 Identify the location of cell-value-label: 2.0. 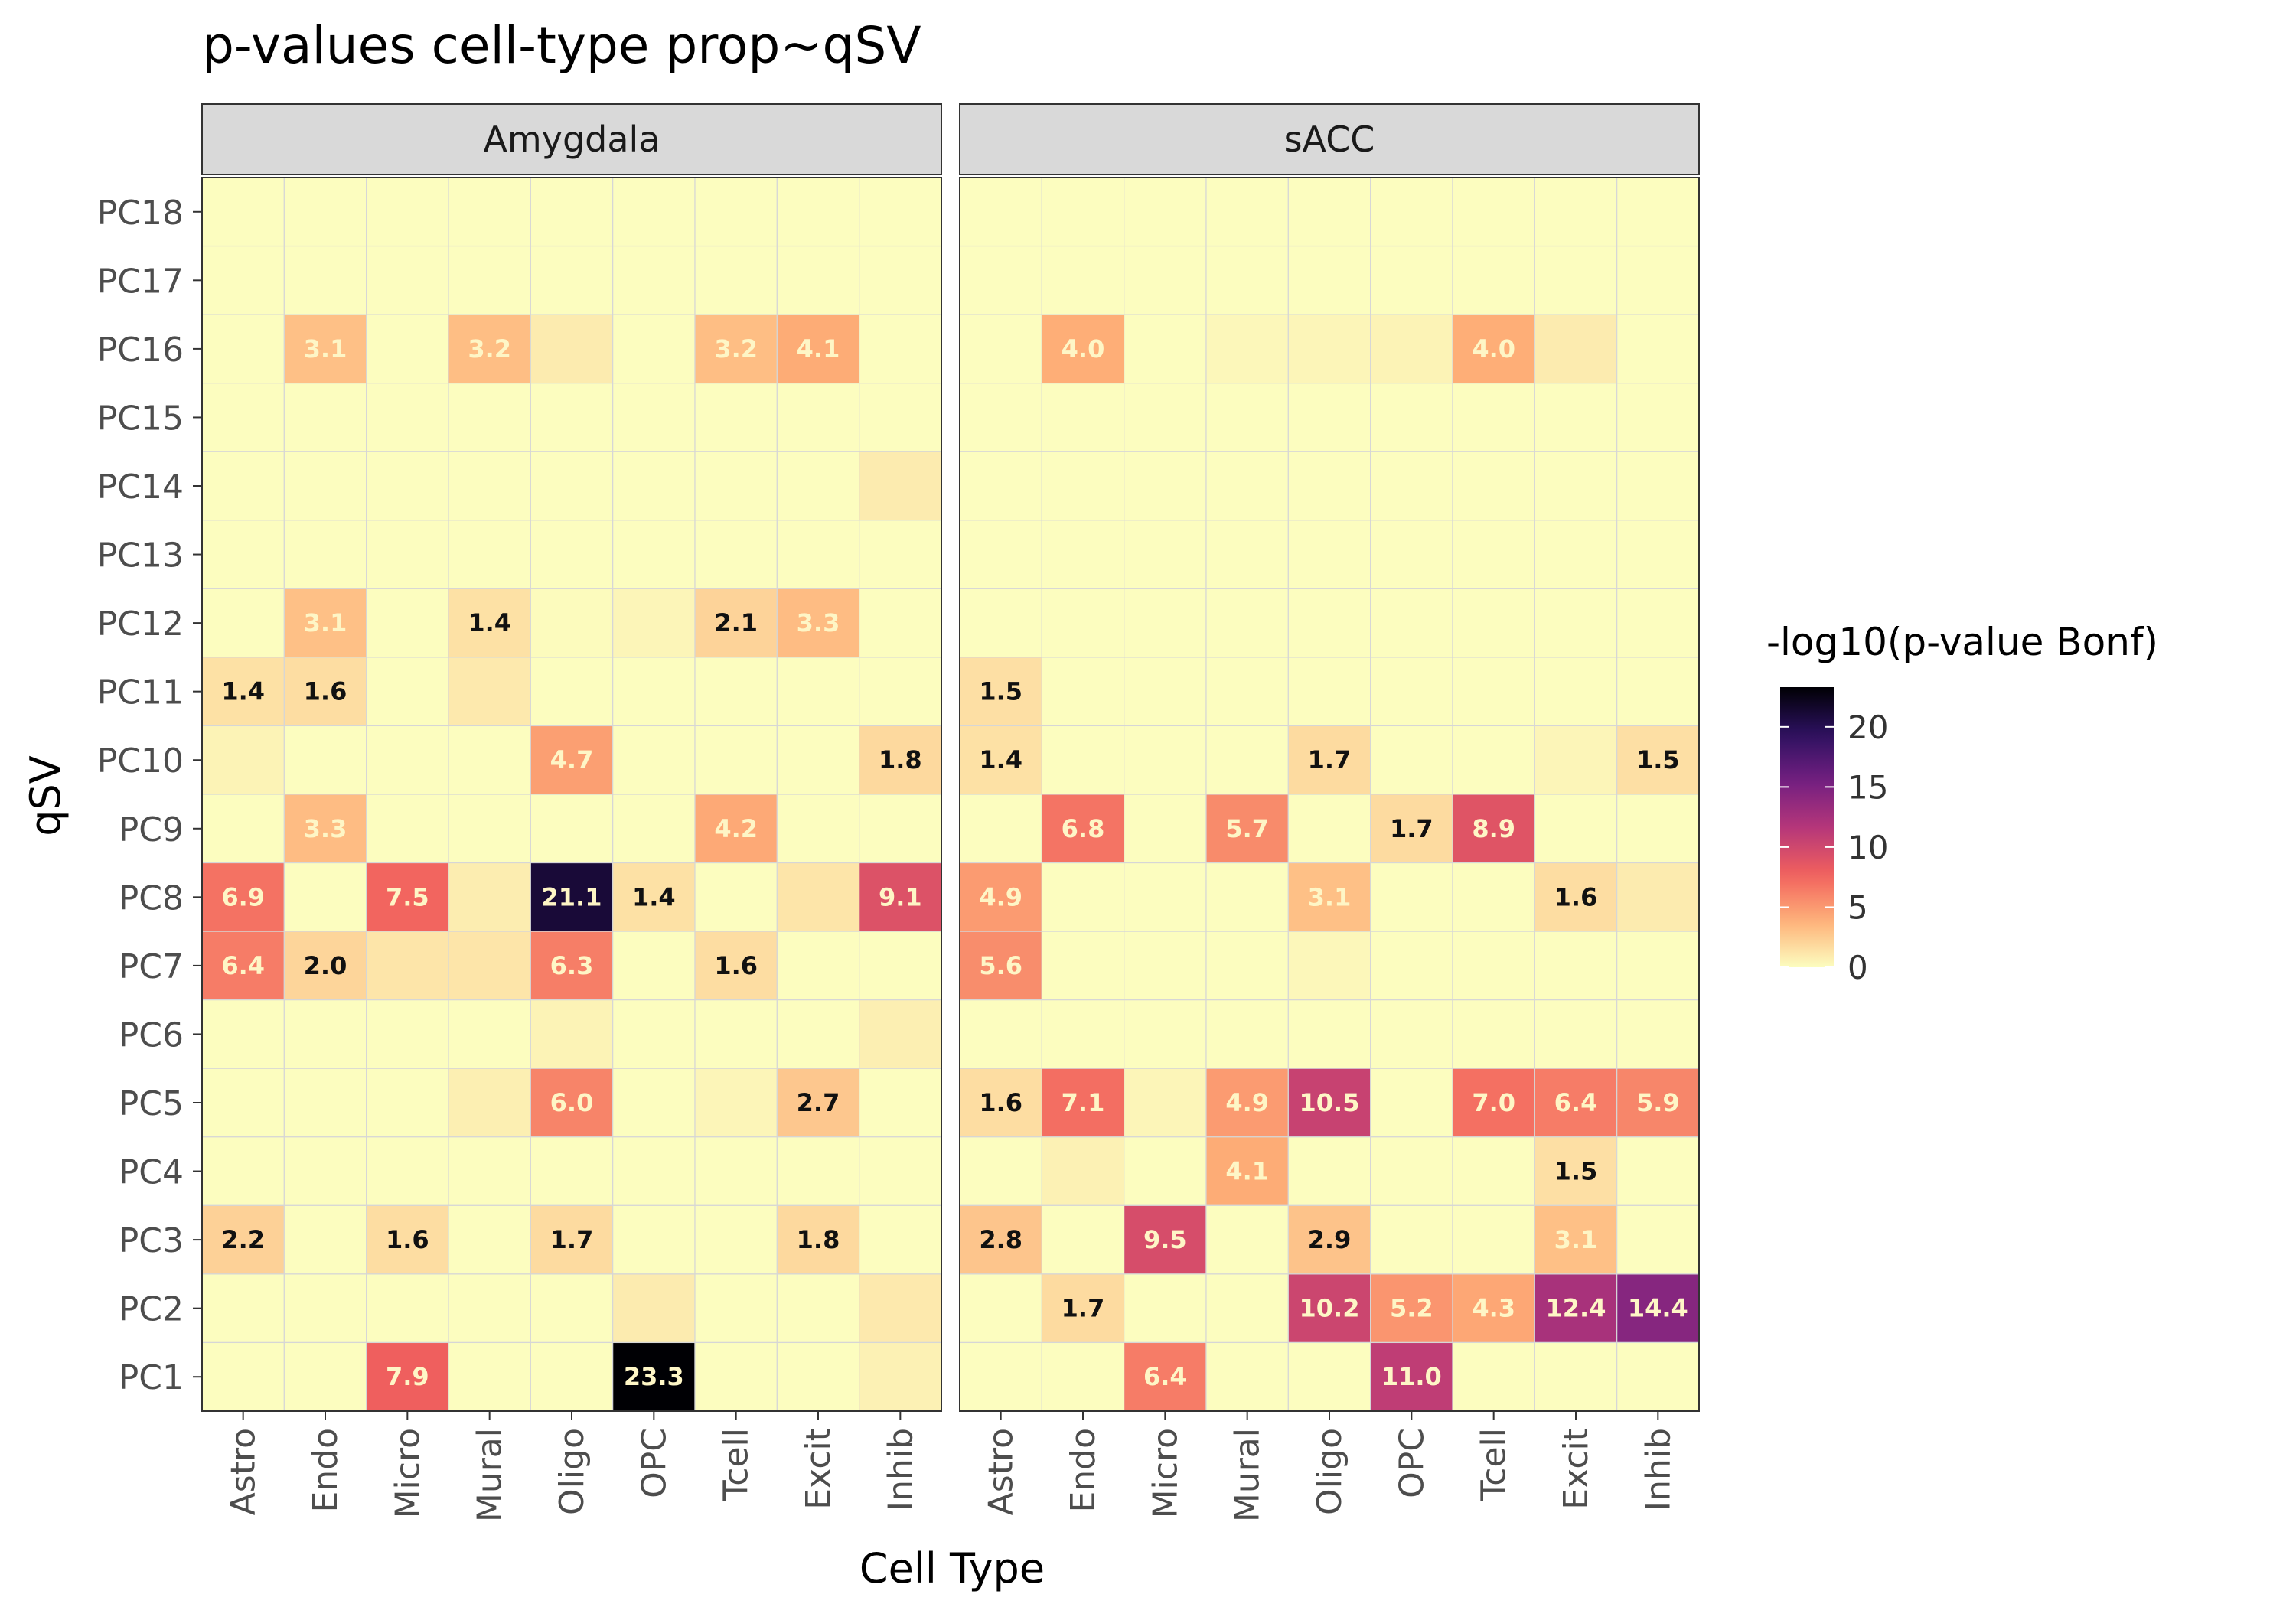
(325, 965).